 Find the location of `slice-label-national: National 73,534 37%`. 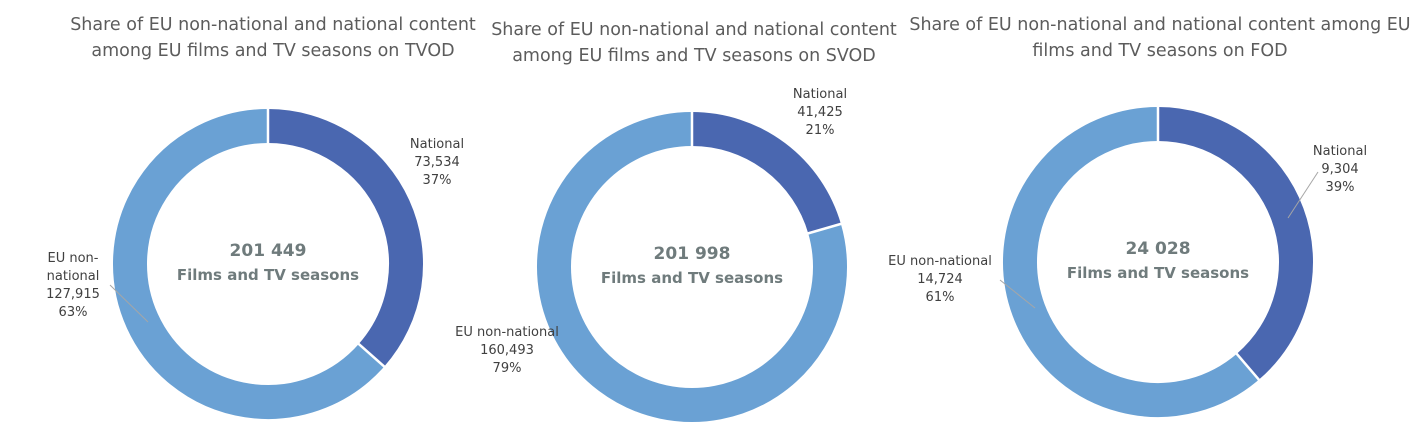

slice-label-national: National 73,534 37% is located at coordinates (437, 162).